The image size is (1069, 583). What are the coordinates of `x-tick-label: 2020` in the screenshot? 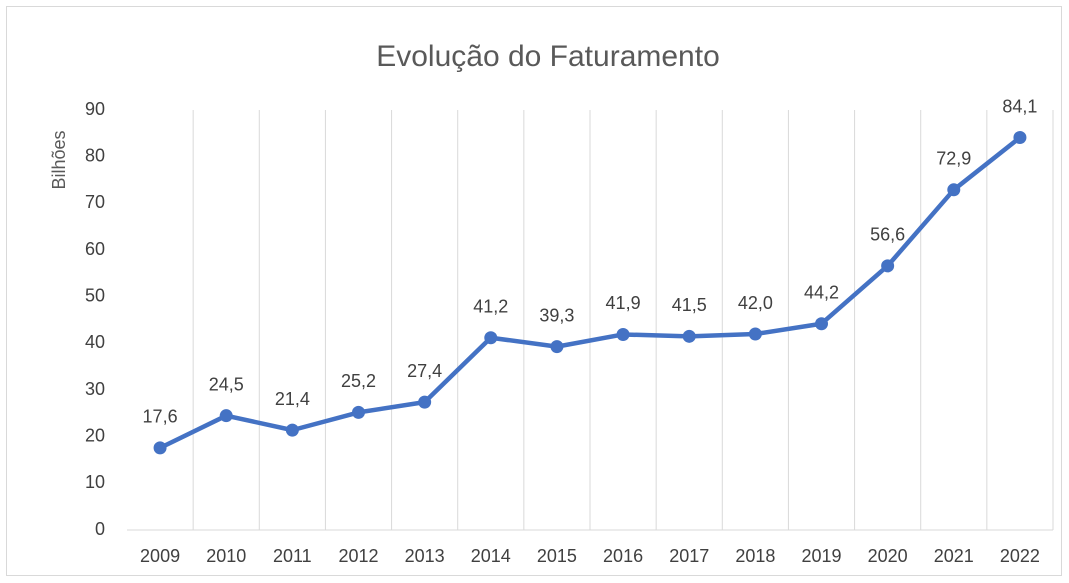 It's located at (888, 556).